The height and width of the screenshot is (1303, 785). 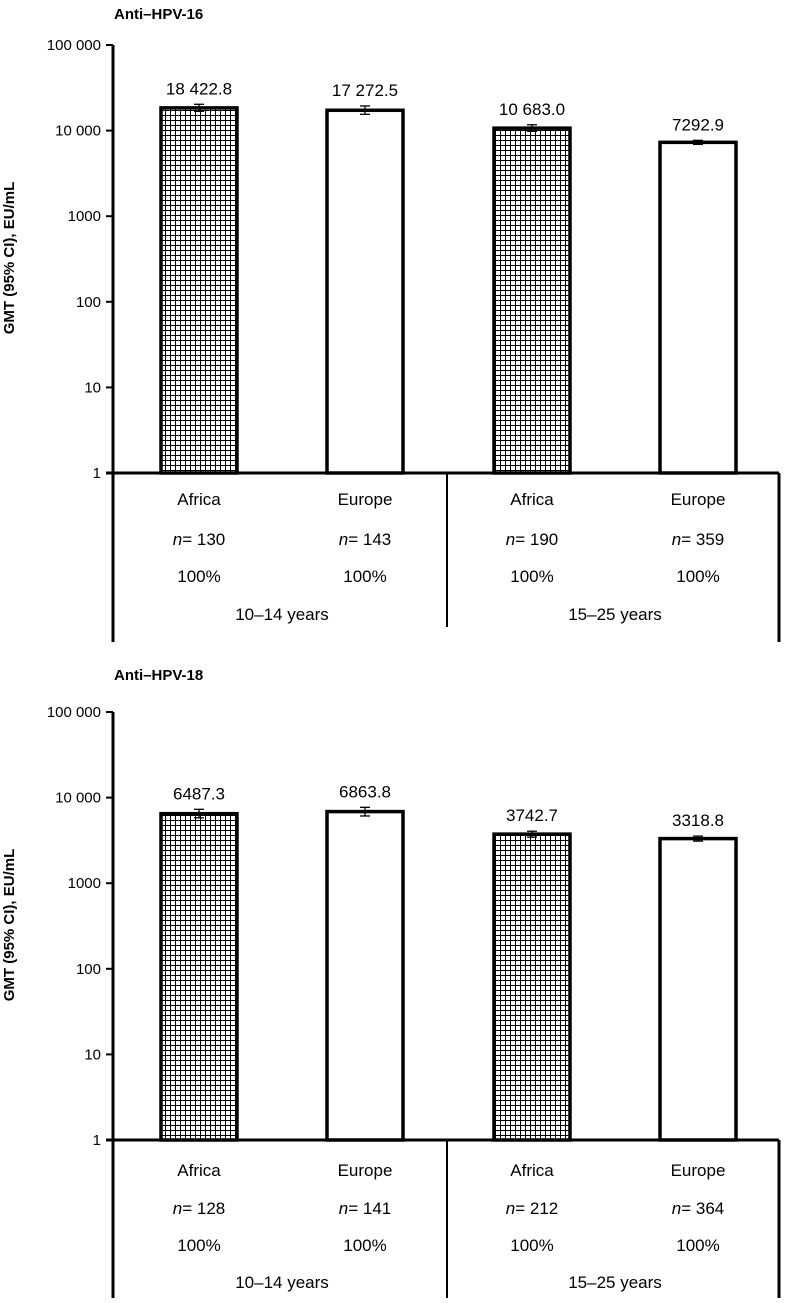 I want to click on chart-title: Anti–HPV-18, so click(x=158, y=675).